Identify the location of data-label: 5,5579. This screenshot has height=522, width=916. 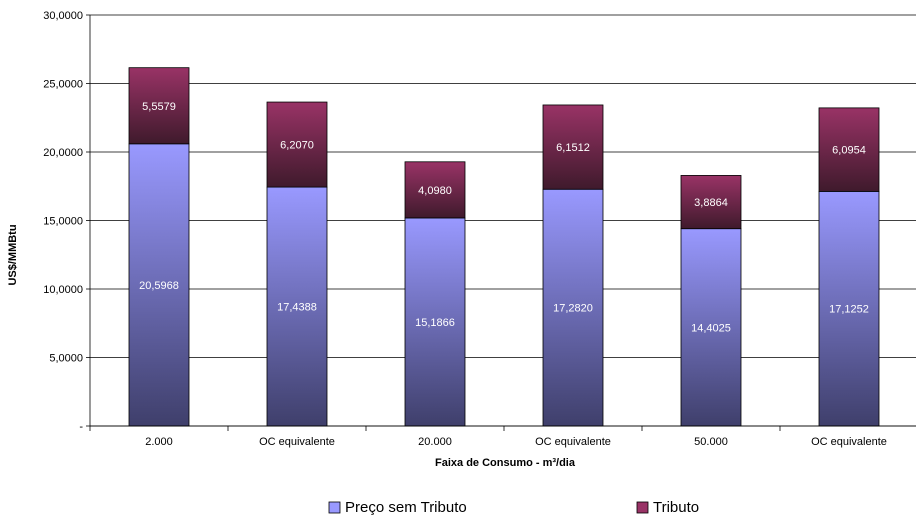
(159, 107).